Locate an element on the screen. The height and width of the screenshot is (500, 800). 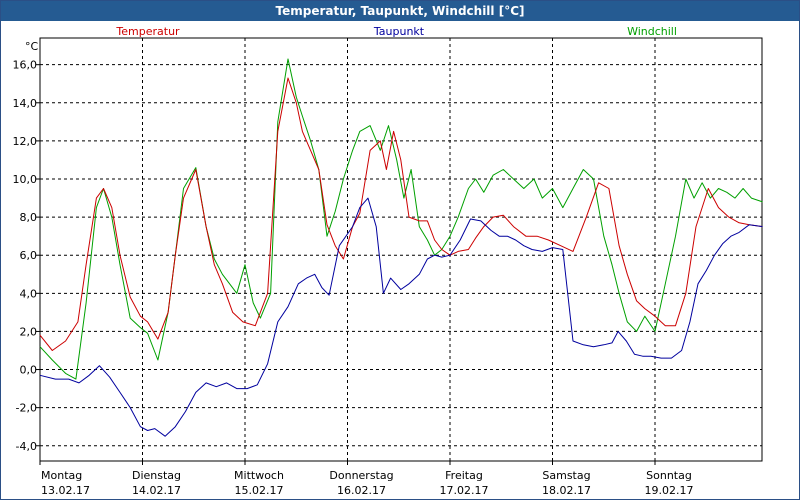
y-tick-label: -2,0 is located at coordinates (26, 408).